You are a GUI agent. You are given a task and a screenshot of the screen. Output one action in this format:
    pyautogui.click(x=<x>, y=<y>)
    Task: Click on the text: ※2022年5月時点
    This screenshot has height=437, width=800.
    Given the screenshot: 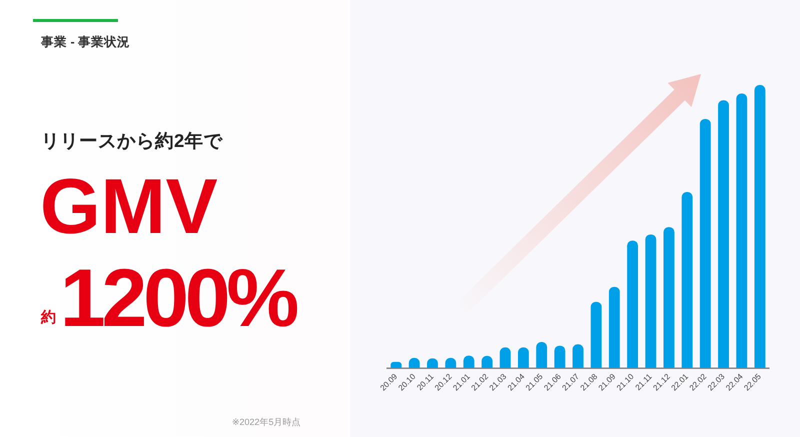 What is the action you would take?
    pyautogui.click(x=266, y=422)
    